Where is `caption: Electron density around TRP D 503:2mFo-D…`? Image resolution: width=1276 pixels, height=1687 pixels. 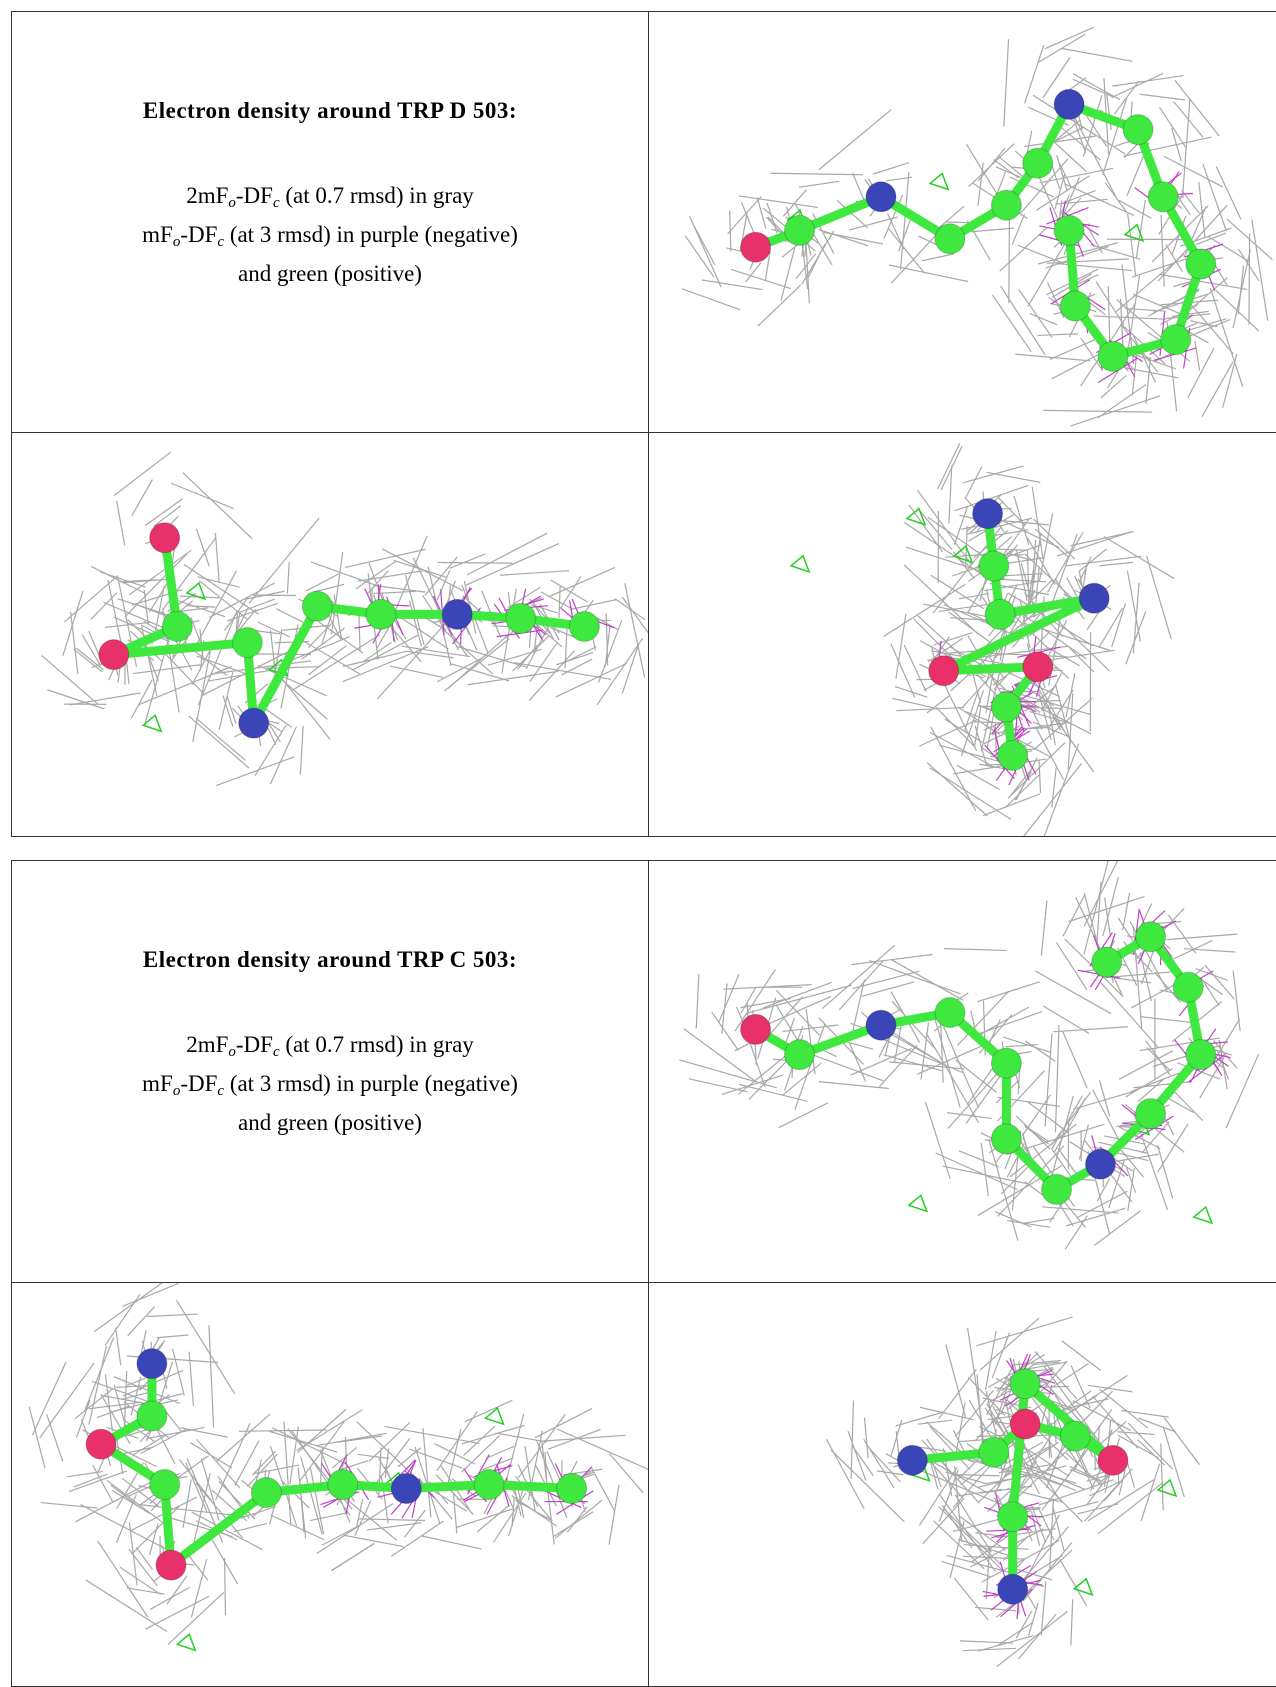
caption: Electron density around TRP D 503:2mFo-D… is located at coordinates (330, 195).